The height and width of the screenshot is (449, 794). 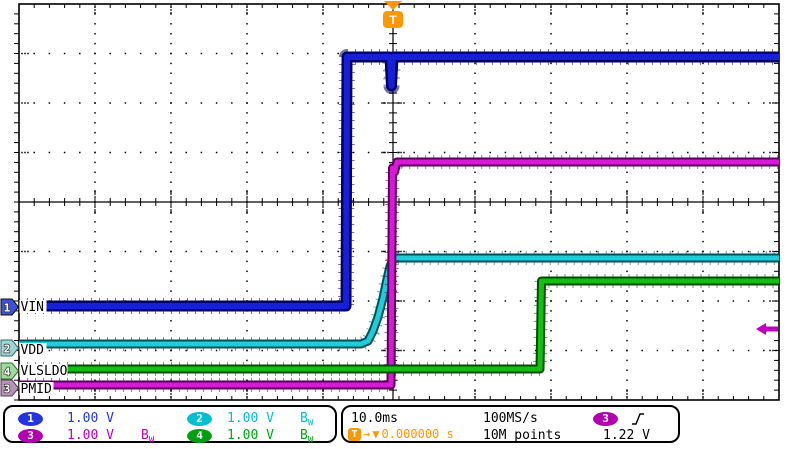 What do you see at coordinates (767, 329) in the screenshot?
I see `trigger-level-arrow-icon` at bounding box center [767, 329].